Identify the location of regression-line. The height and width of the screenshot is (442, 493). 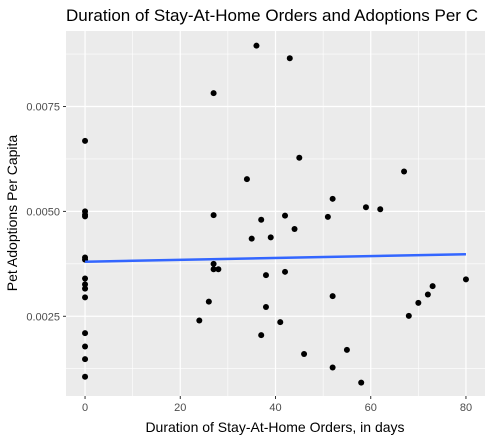
(275, 257).